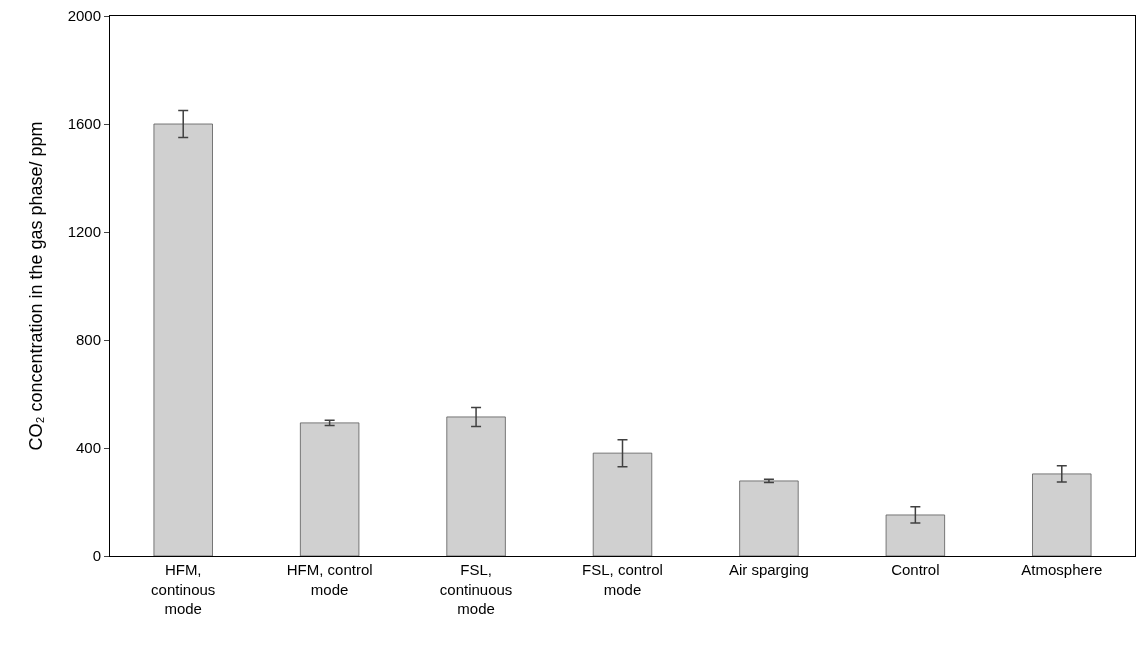 The image size is (1140, 662). What do you see at coordinates (476, 589) in the screenshot?
I see `x-tick-label: FSL, continuous mode` at bounding box center [476, 589].